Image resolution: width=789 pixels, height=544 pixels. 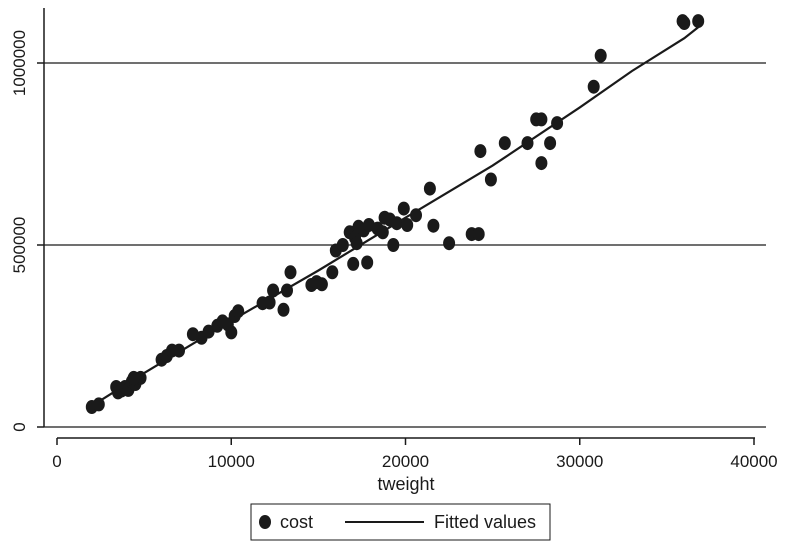 What do you see at coordinates (19, 245) in the screenshot?
I see `y-tick-label-1: 500000` at bounding box center [19, 245].